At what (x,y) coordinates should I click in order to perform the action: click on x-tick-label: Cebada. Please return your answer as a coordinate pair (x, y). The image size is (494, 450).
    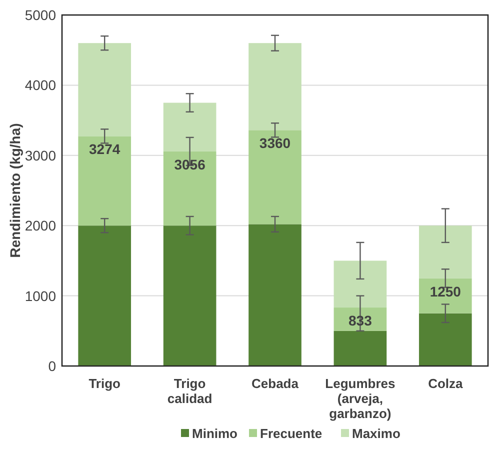
    Looking at the image, I should click on (276, 383).